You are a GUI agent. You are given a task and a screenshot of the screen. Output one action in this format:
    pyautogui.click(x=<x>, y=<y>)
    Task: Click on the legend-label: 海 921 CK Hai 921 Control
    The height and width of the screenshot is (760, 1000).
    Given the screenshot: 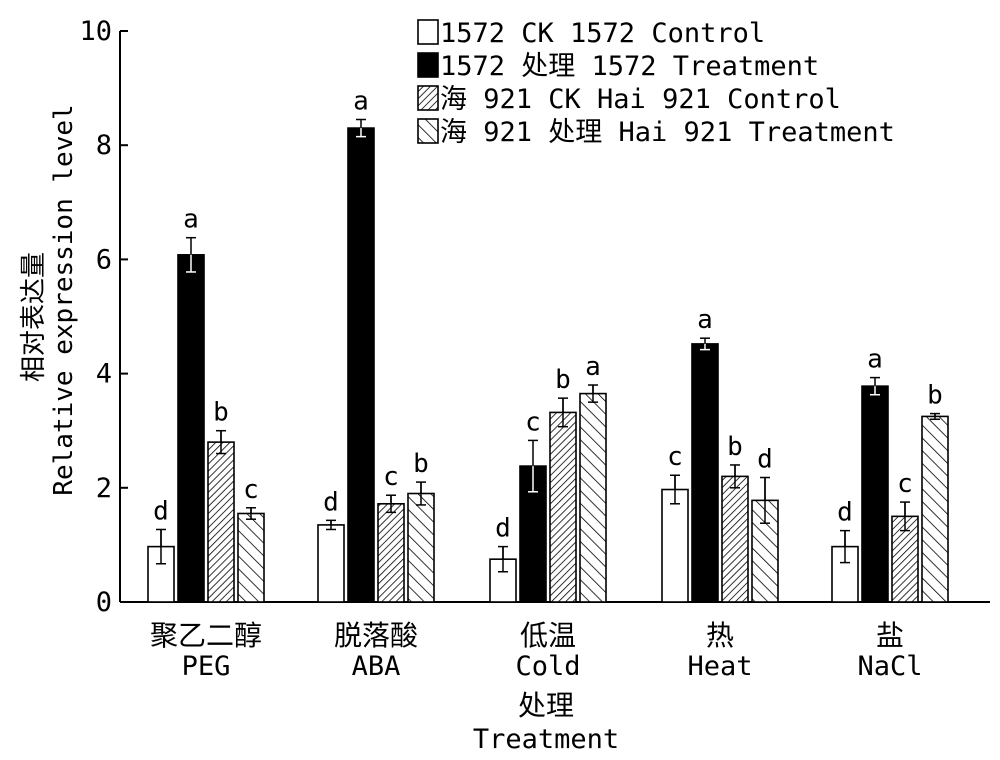 What is the action you would take?
    pyautogui.click(x=640, y=99)
    